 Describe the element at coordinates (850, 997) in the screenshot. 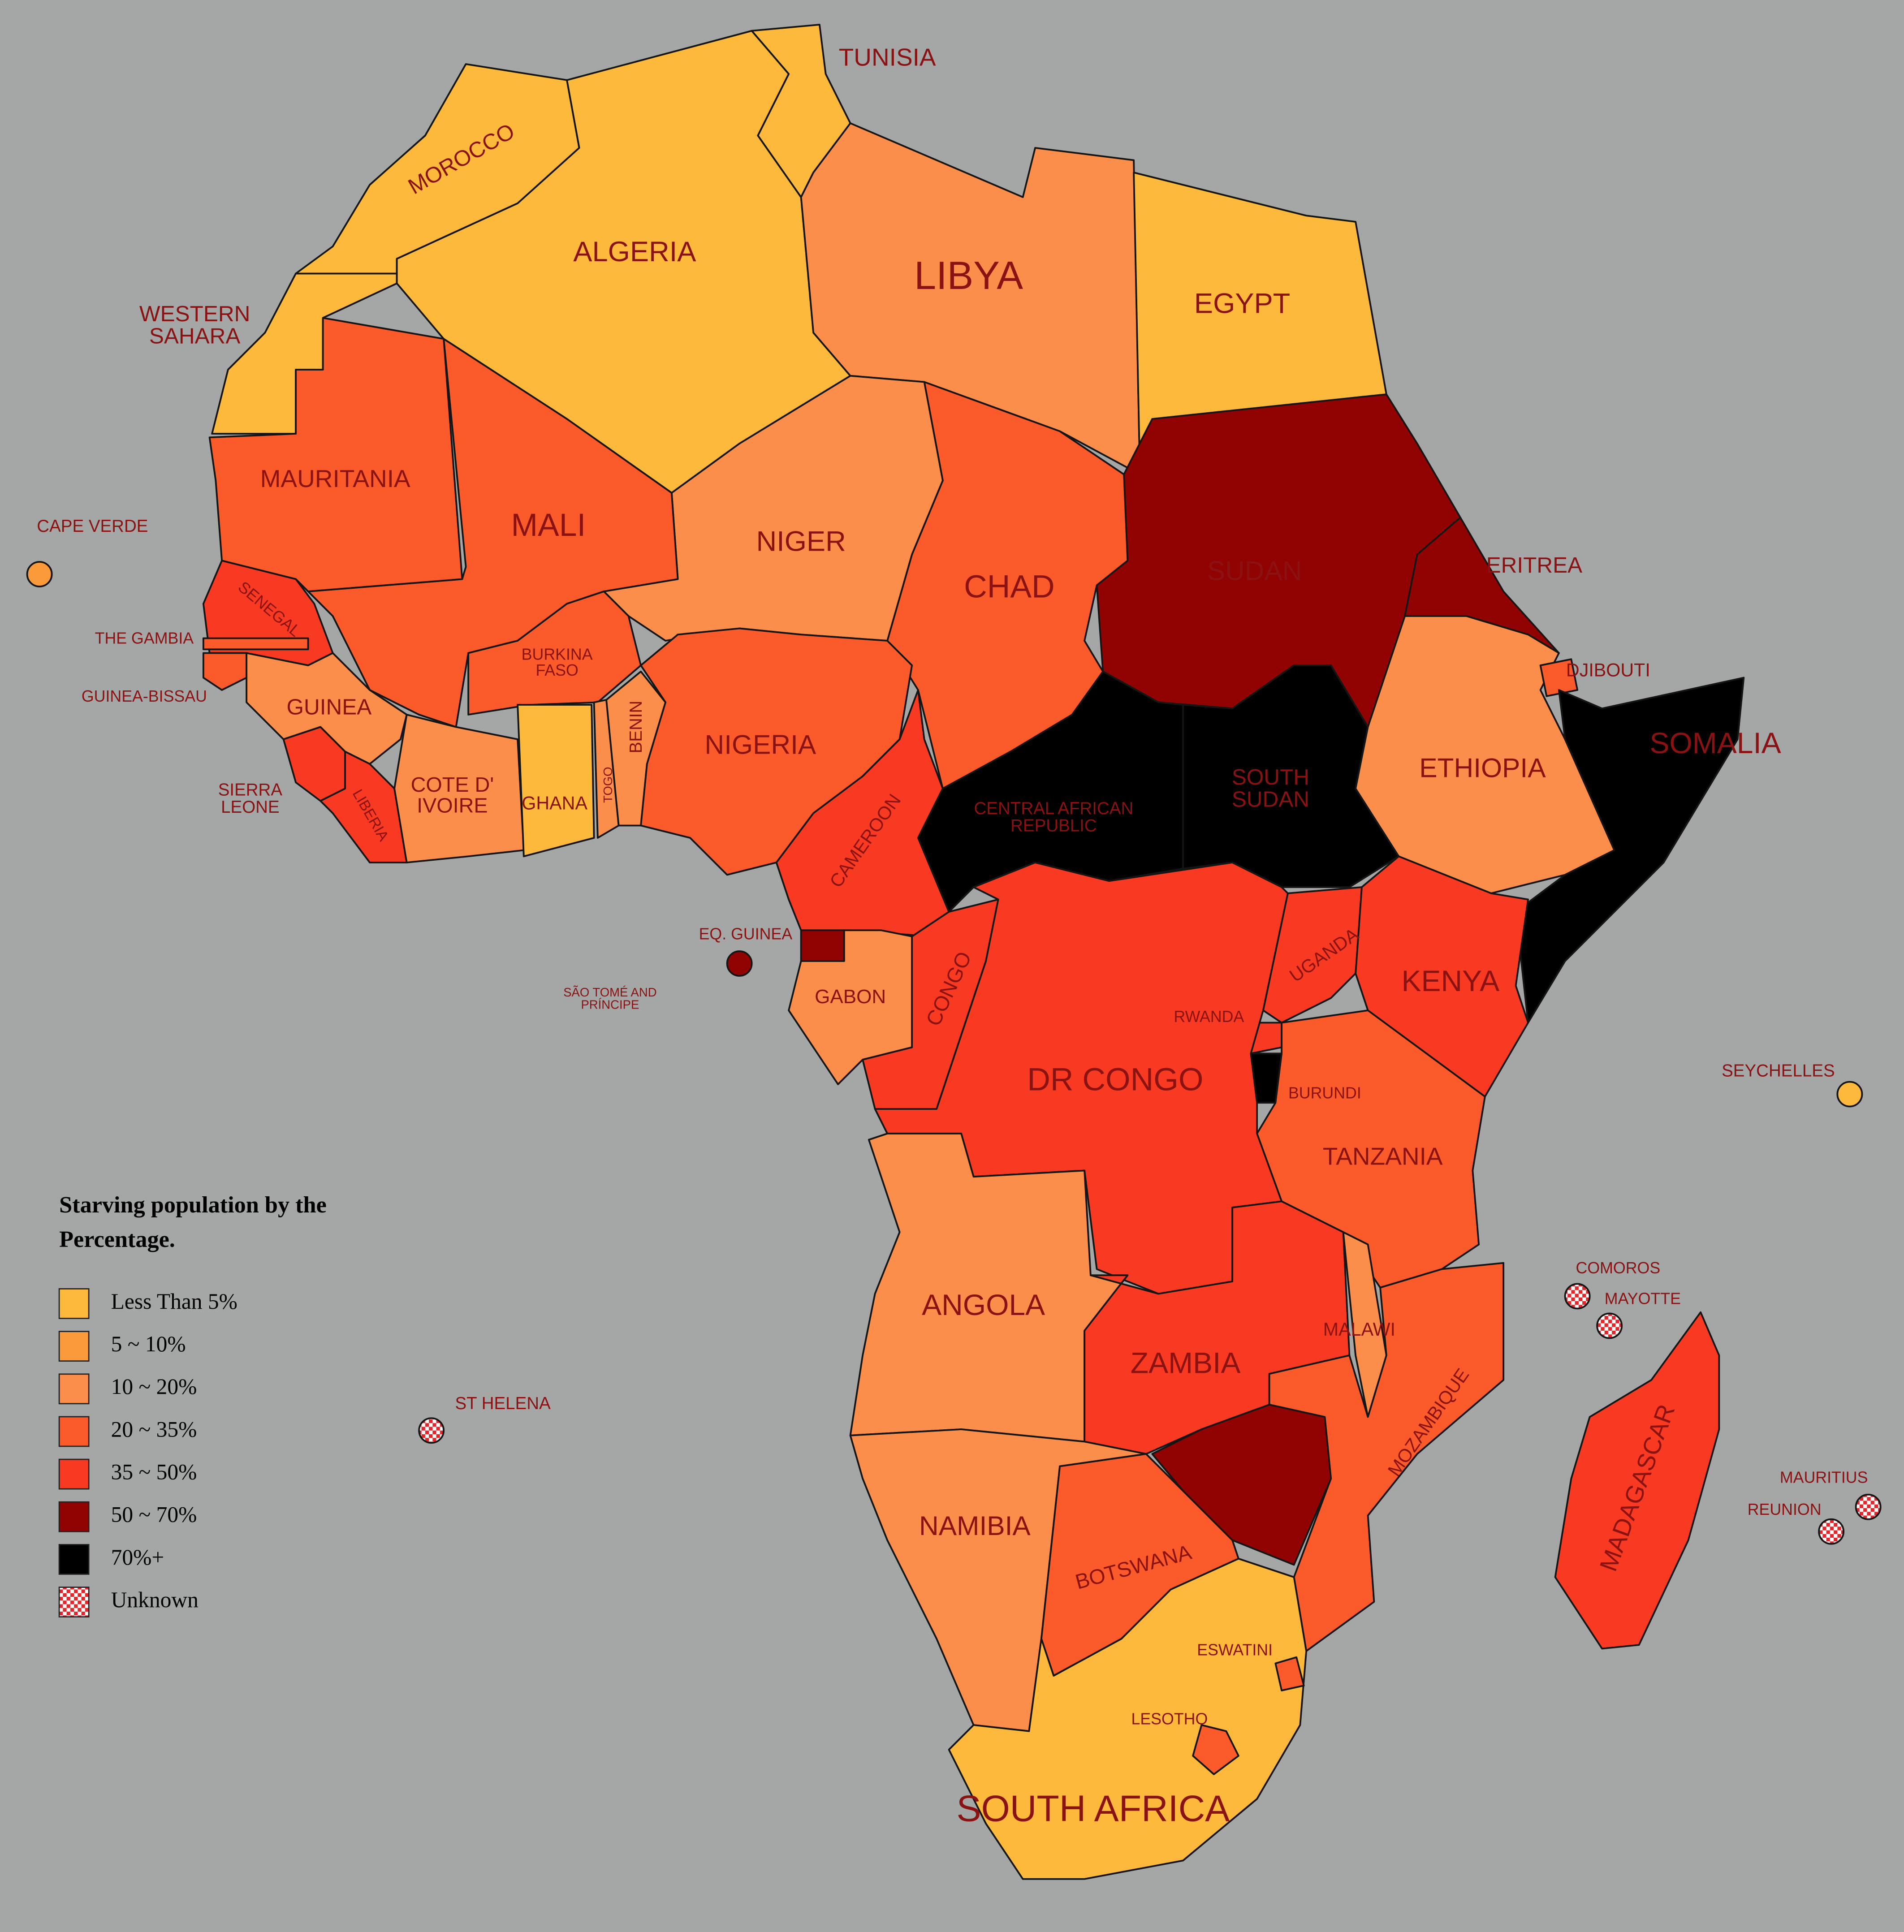

I see `country-label: GABON` at that location.